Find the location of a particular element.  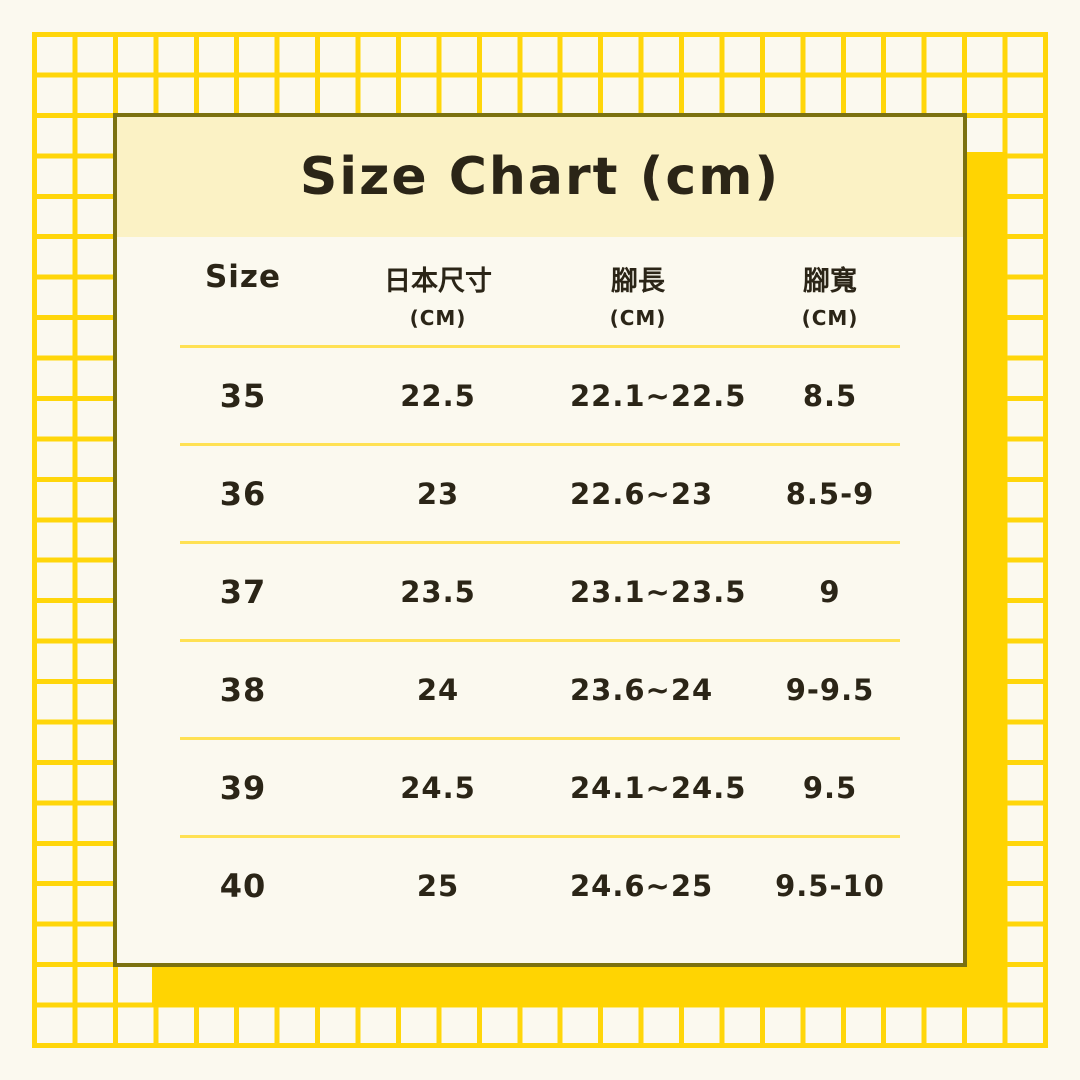

cell-size: 36 is located at coordinates (243, 493).